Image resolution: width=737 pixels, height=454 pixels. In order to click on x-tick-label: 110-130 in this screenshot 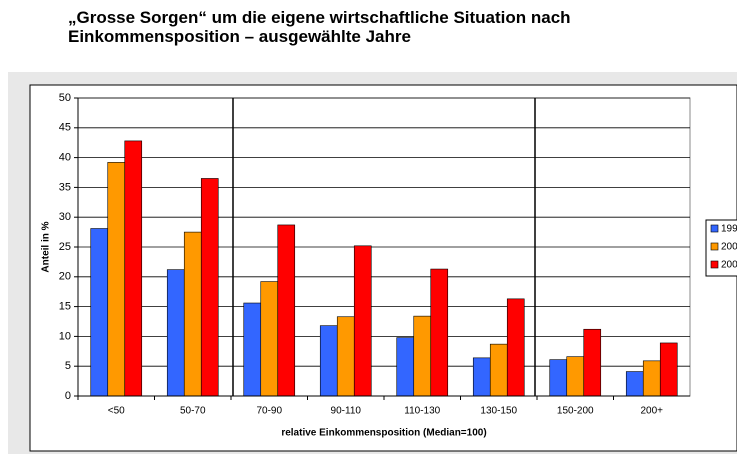, I will do `click(422, 411)`.